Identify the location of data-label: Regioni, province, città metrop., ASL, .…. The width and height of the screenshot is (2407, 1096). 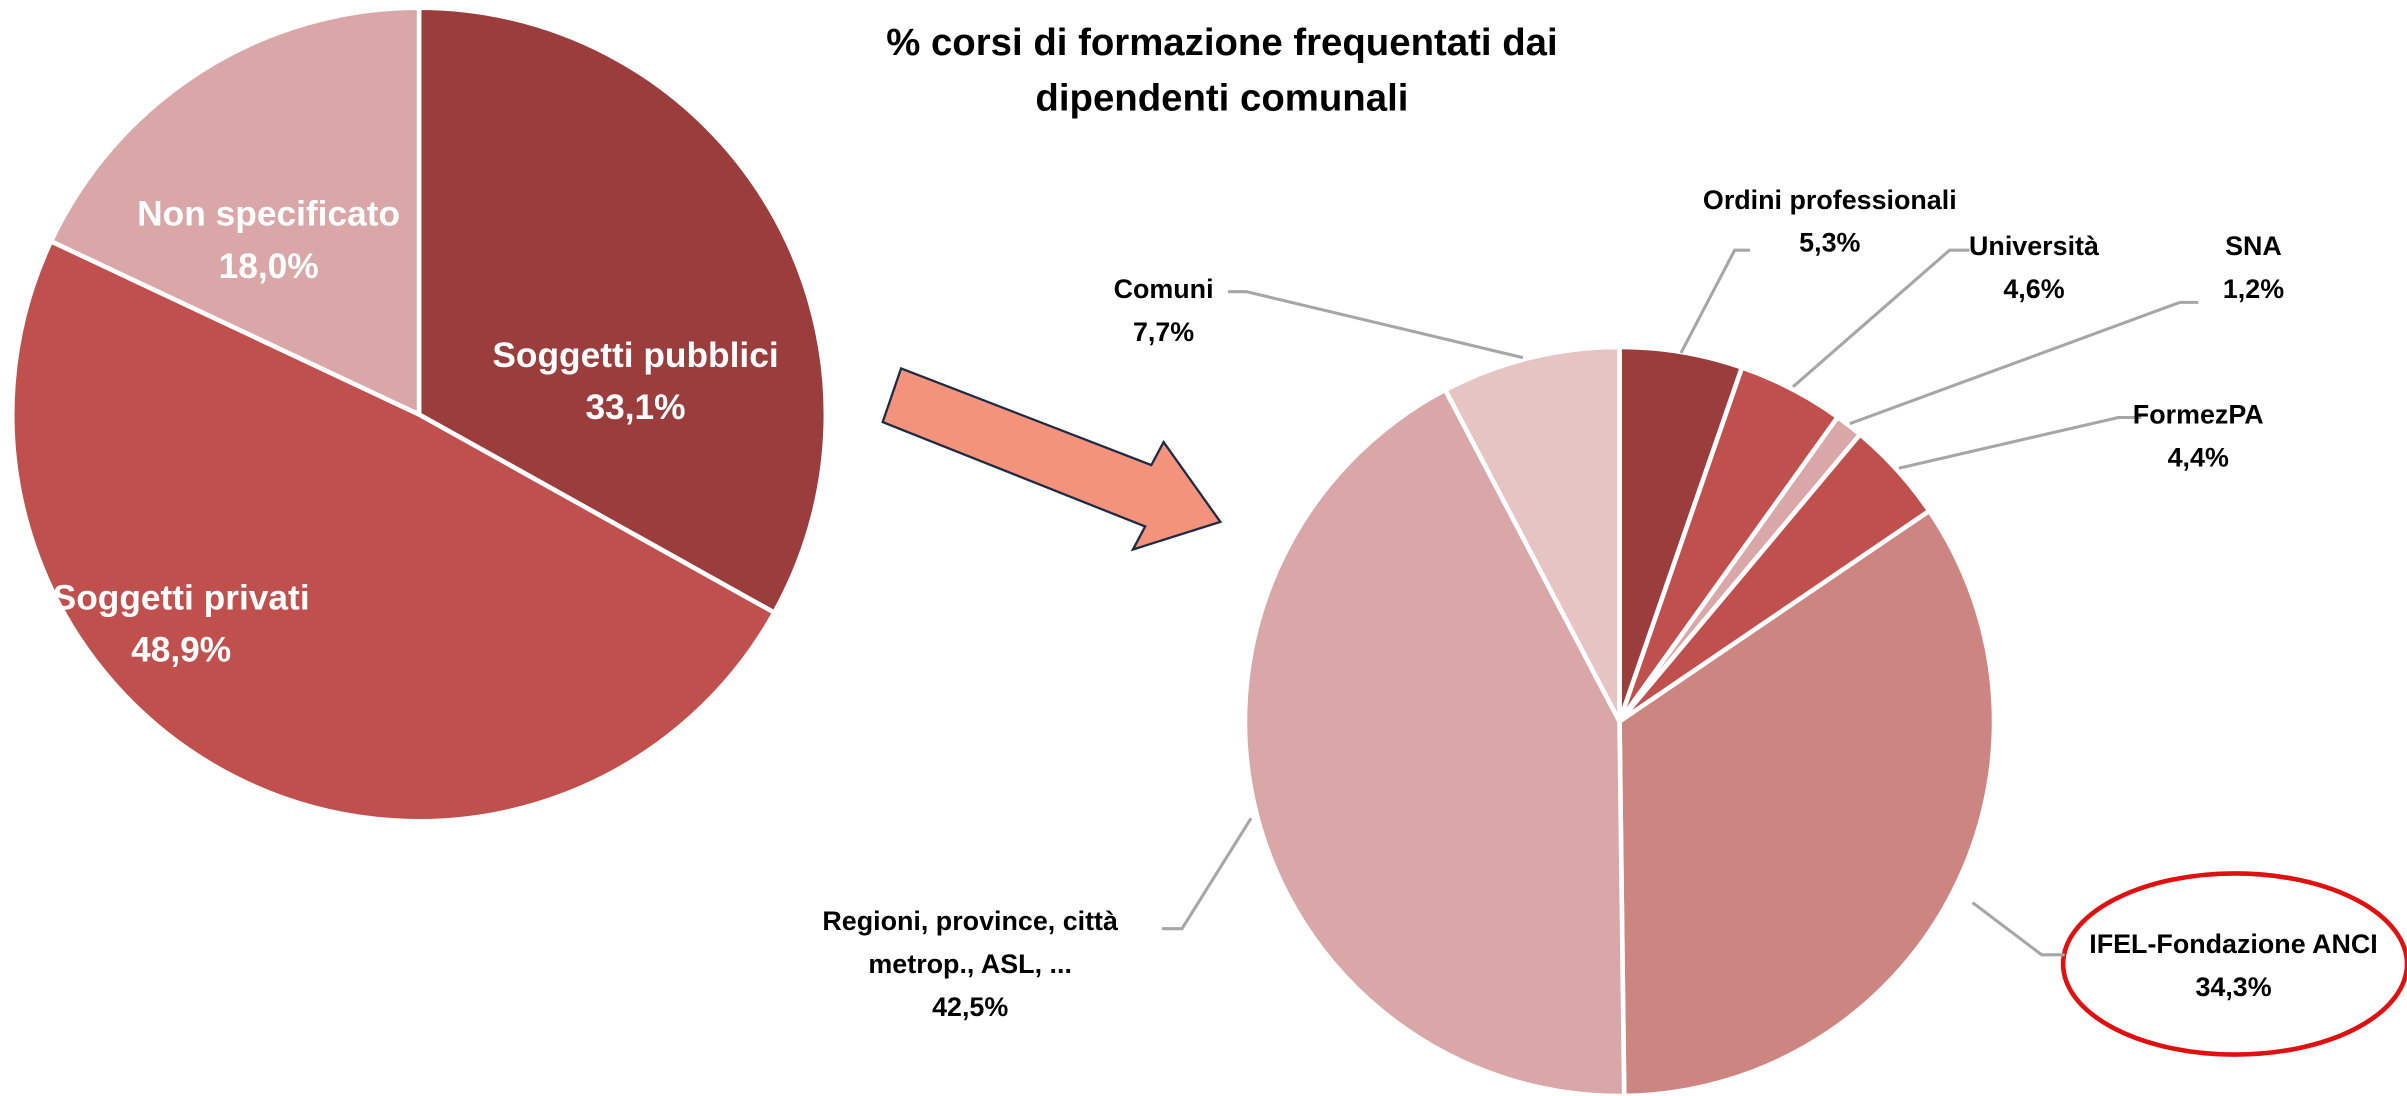
(970, 964).